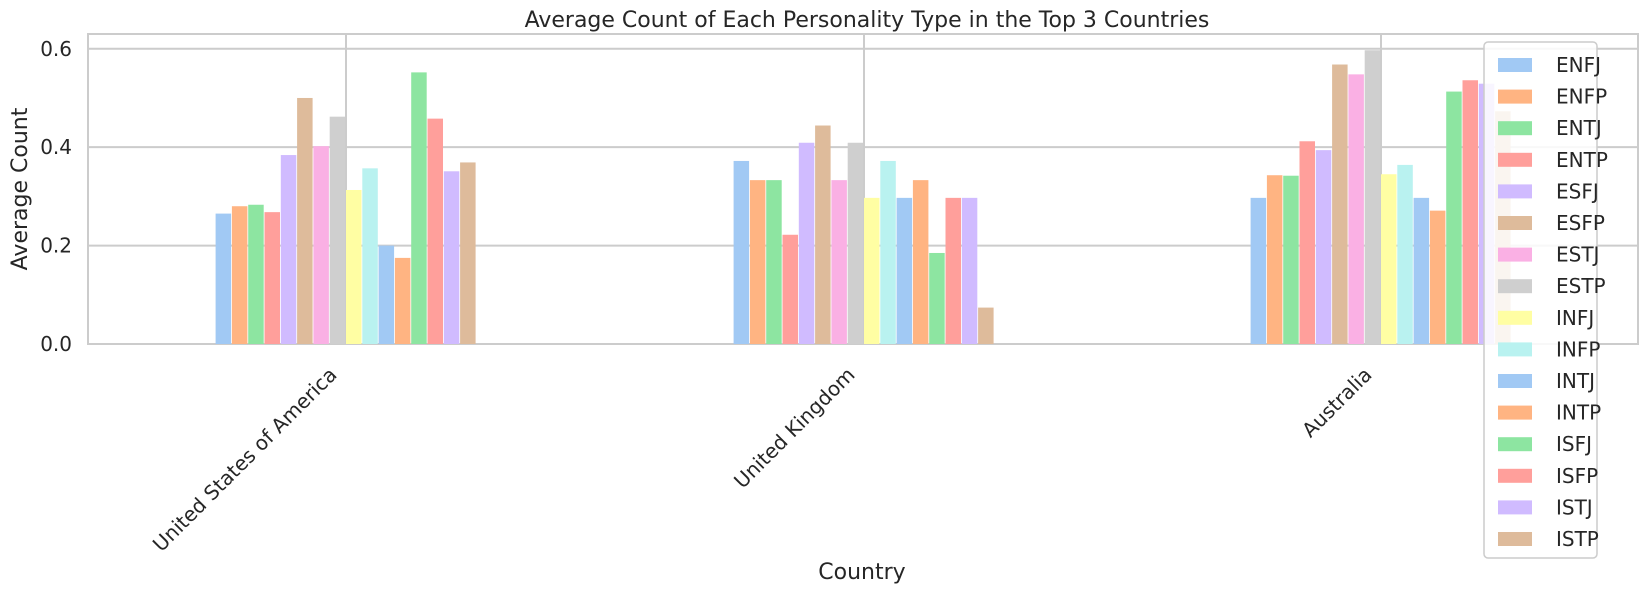  Describe the element at coordinates (1581, 286) in the screenshot. I see `legend-label: ESTP` at that location.